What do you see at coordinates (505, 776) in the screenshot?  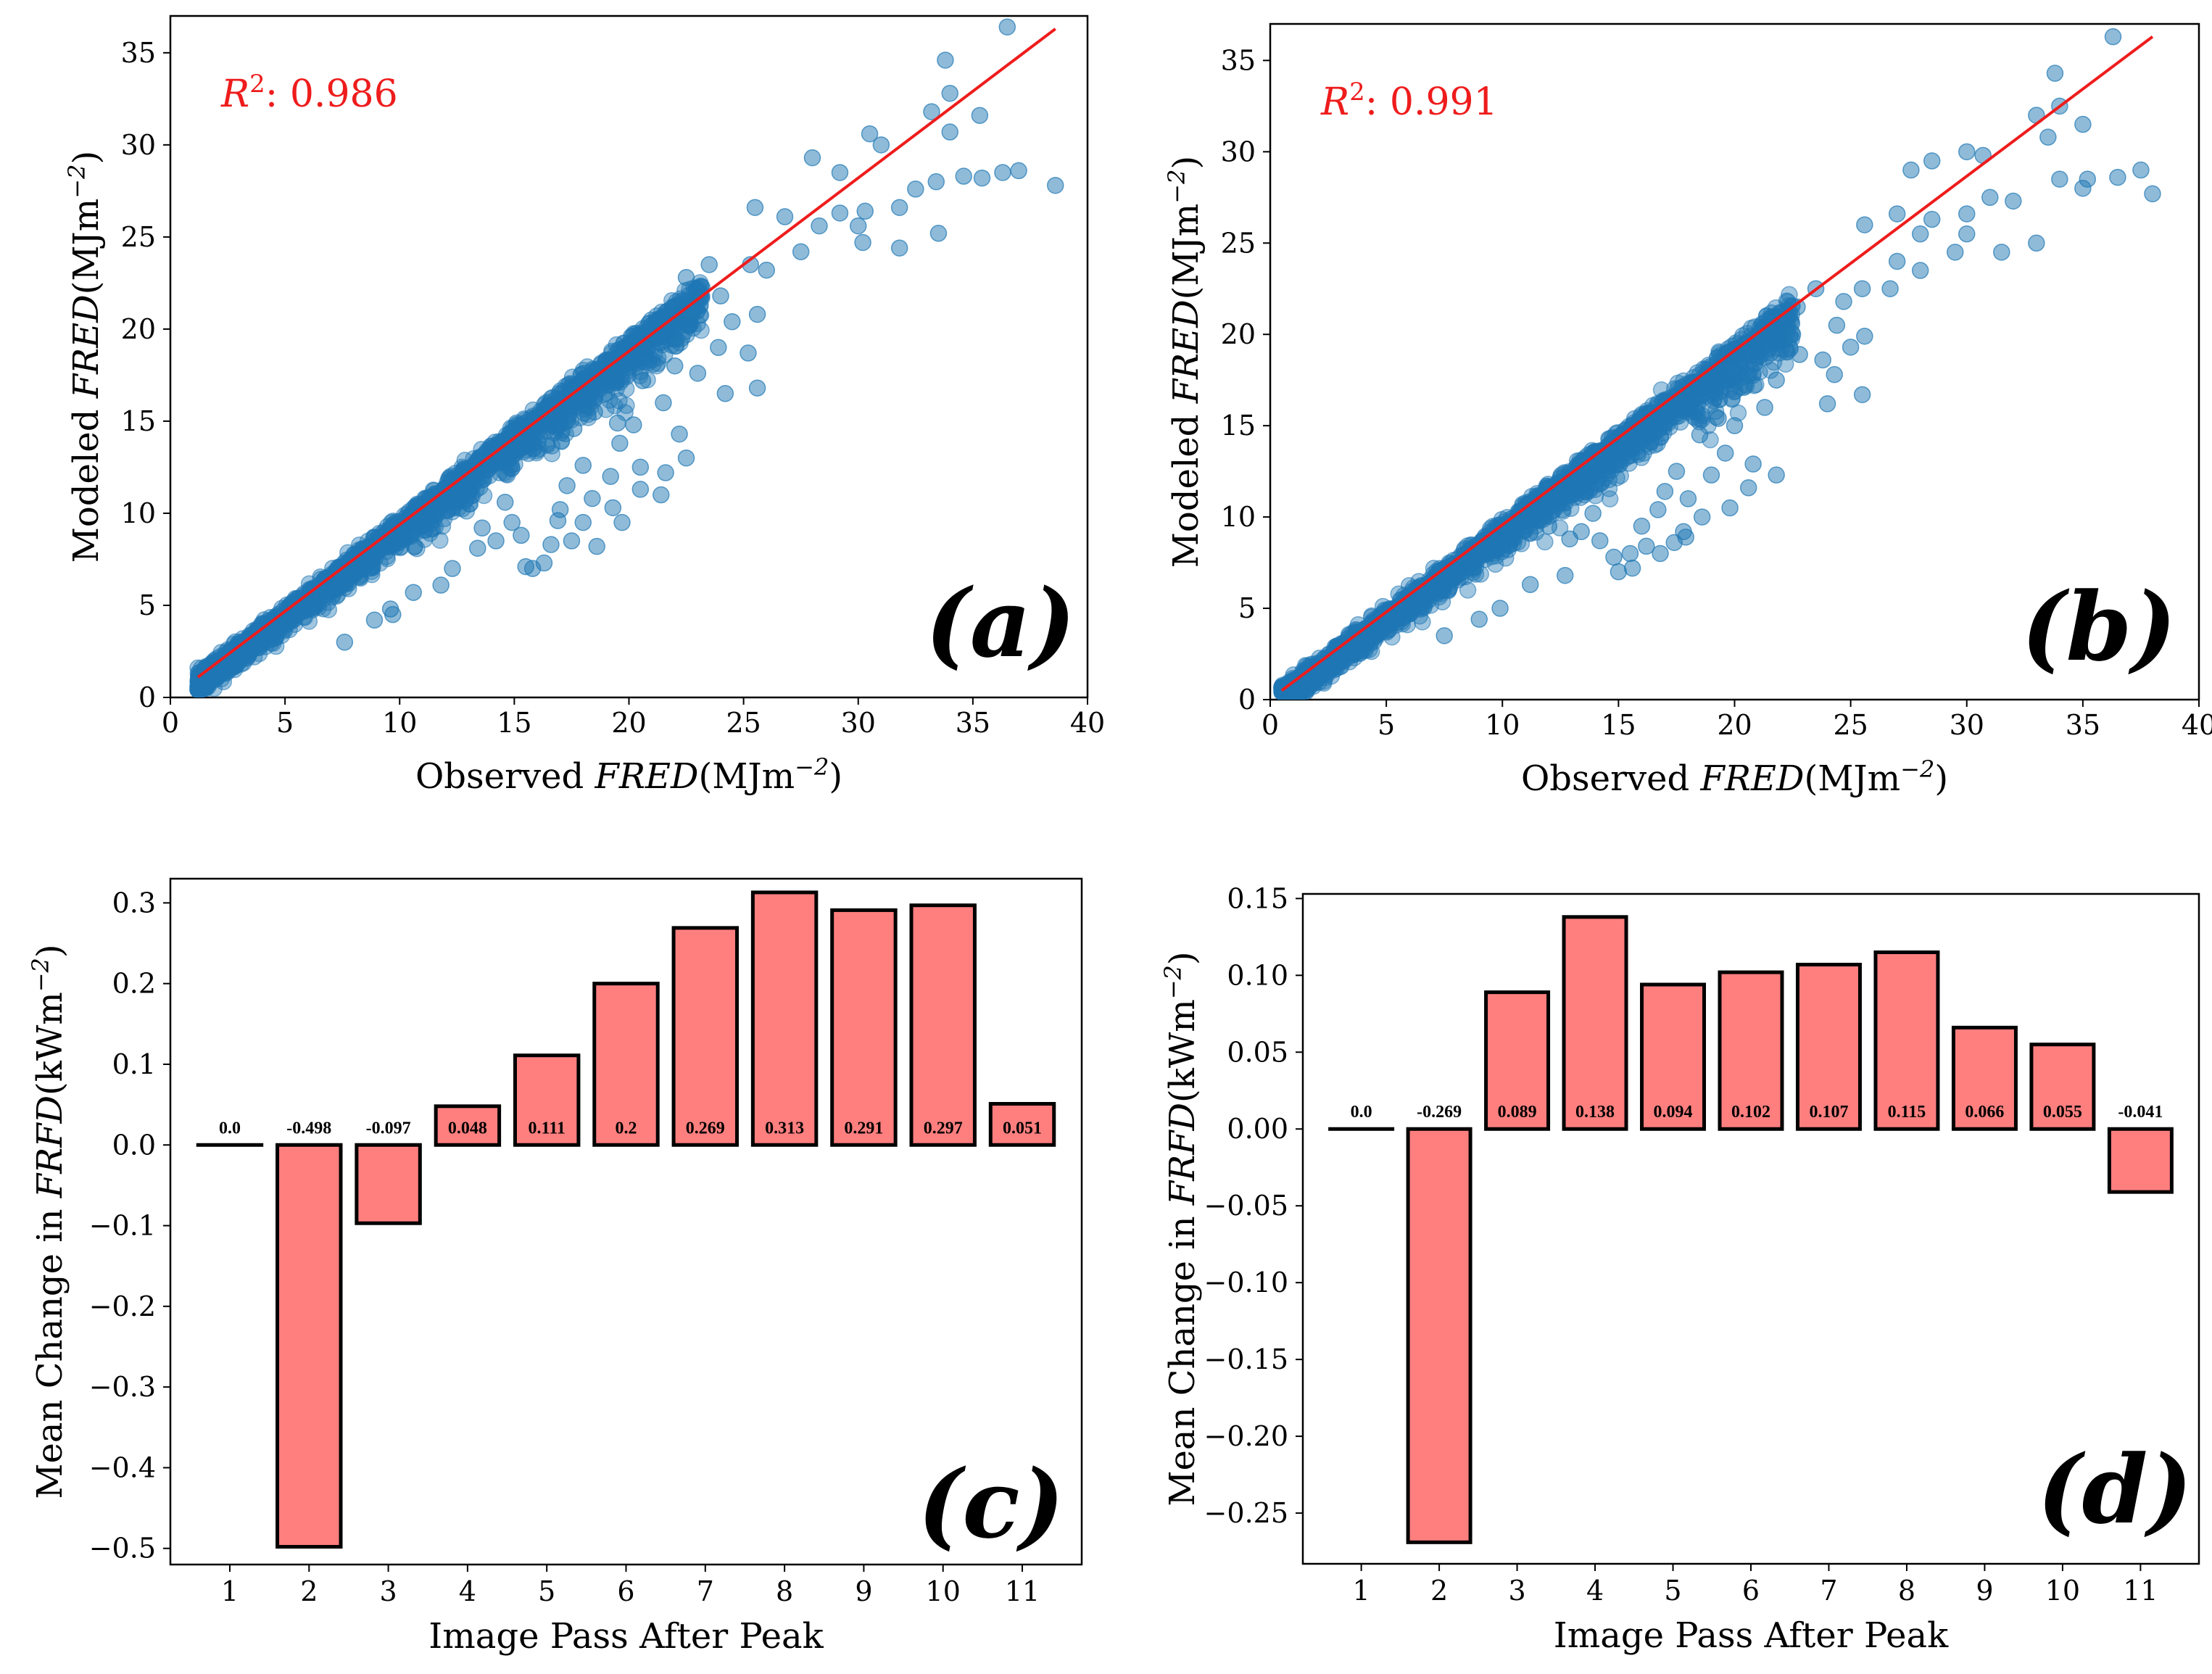 I see `x-axis-label-text: Observed` at bounding box center [505, 776].